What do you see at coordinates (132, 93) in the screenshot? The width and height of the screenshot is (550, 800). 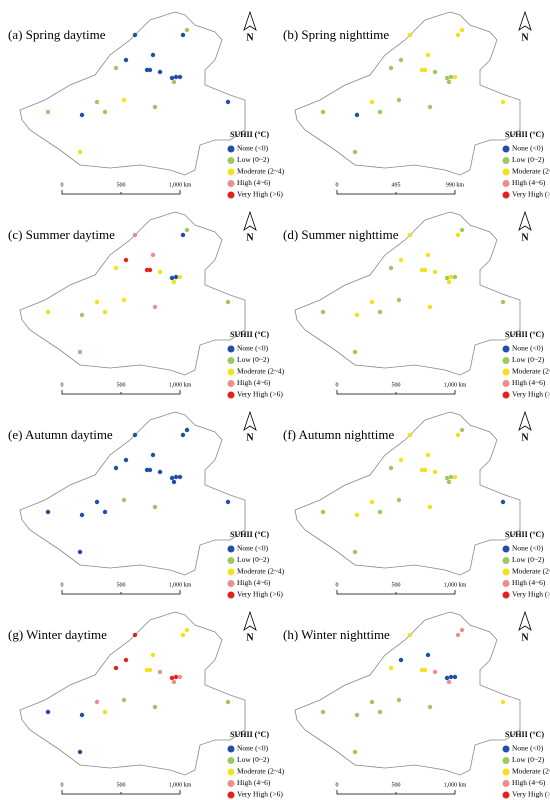 I see `region-outline` at bounding box center [132, 93].